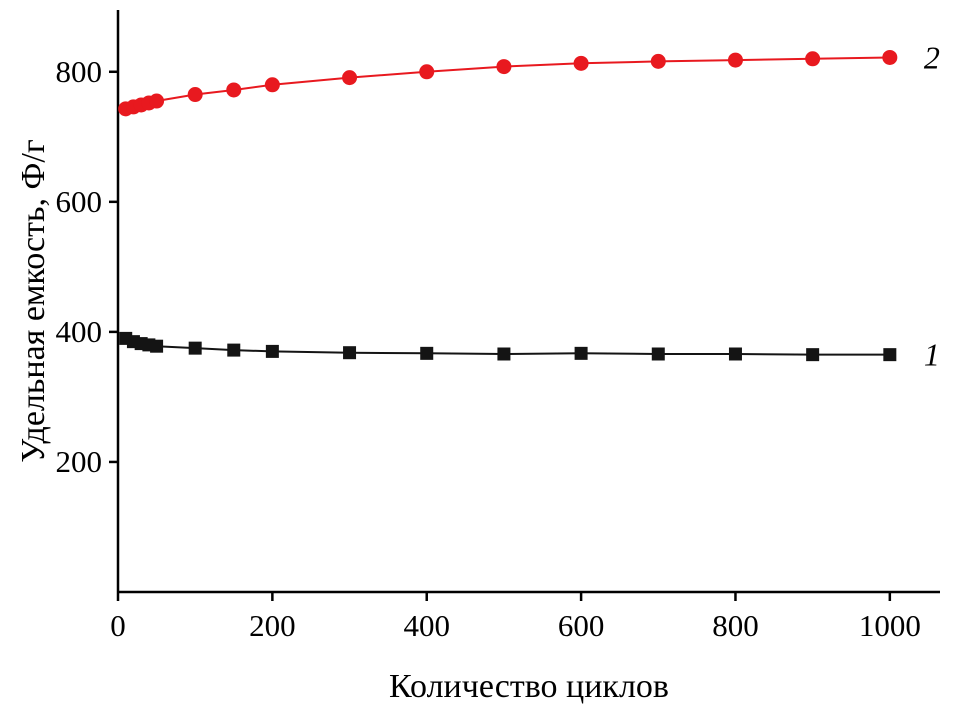 The image size is (956, 718). What do you see at coordinates (932, 355) in the screenshot?
I see `series-end-label-1: 1` at bounding box center [932, 355].